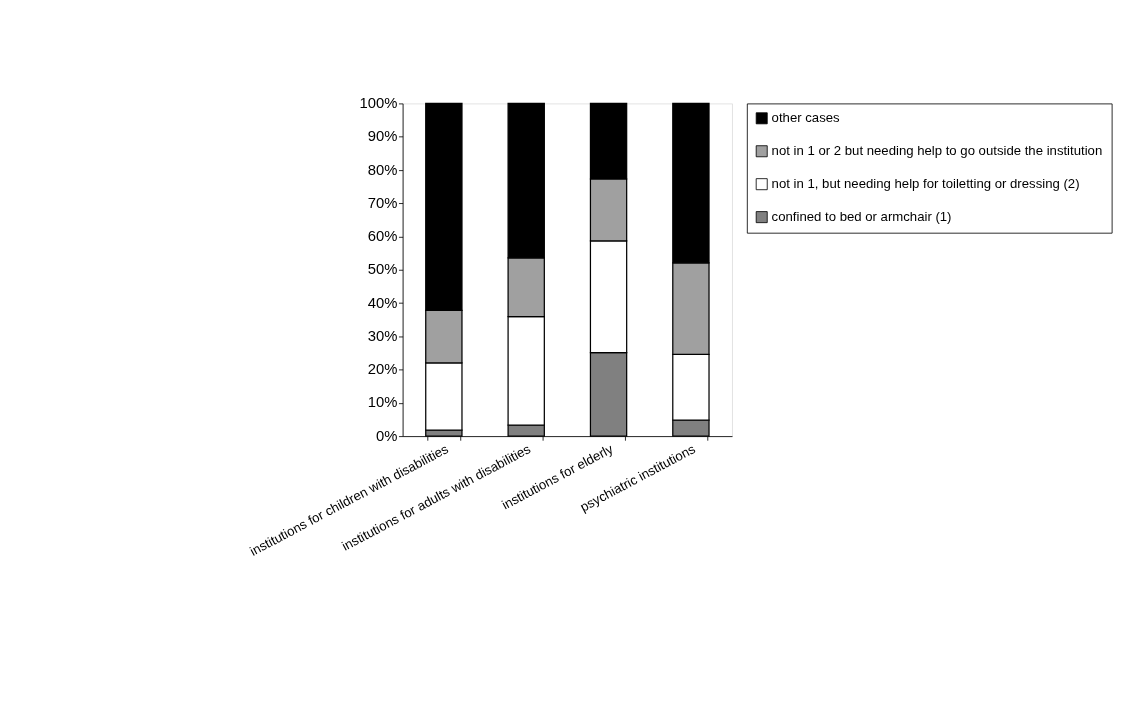 The image size is (1129, 711). Describe the element at coordinates (386, 435) in the screenshot. I see `y-tick-label: 0%` at that location.